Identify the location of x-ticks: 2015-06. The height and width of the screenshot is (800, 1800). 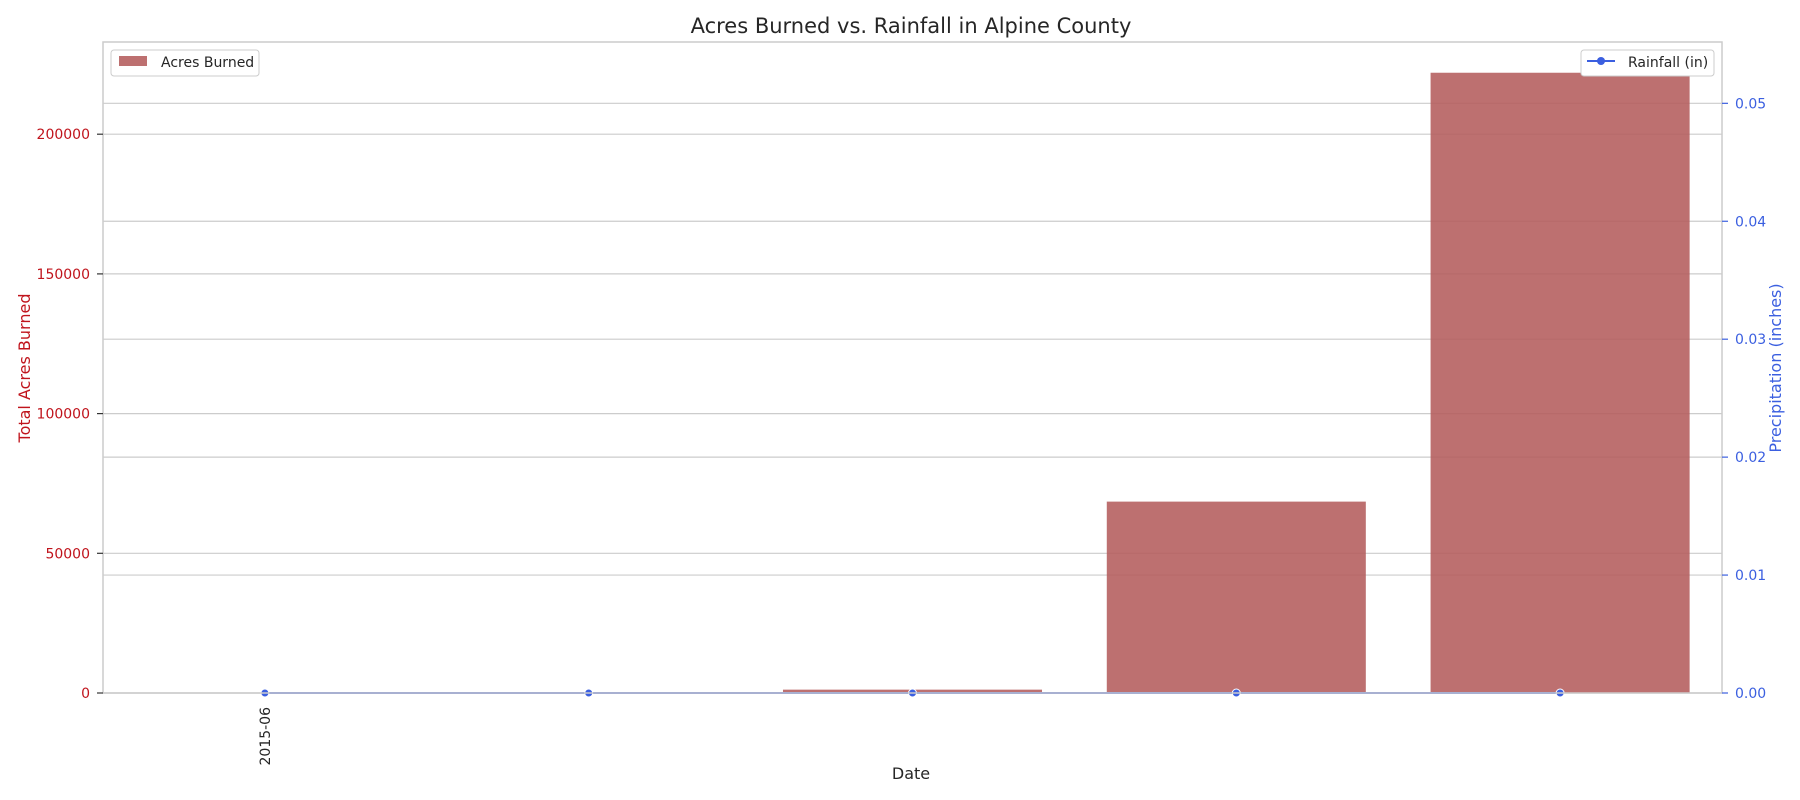
(266, 736).